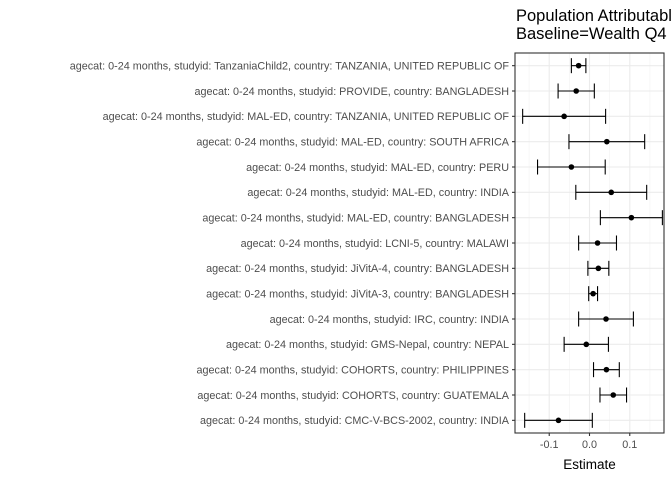  Describe the element at coordinates (629, 445) in the screenshot. I see `x-tick-label: 0.1` at that location.